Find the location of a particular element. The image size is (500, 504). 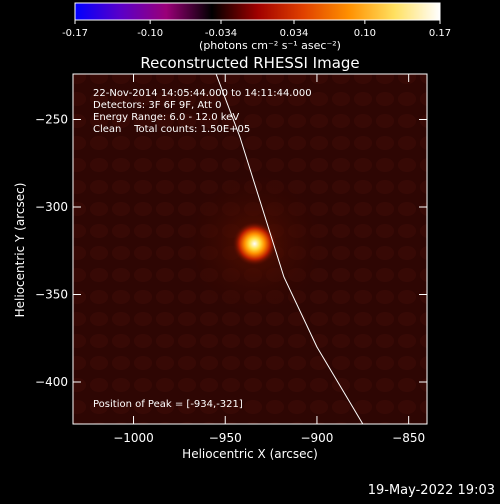

timestamp: 19-May-2022 19:03 is located at coordinates (431, 490).